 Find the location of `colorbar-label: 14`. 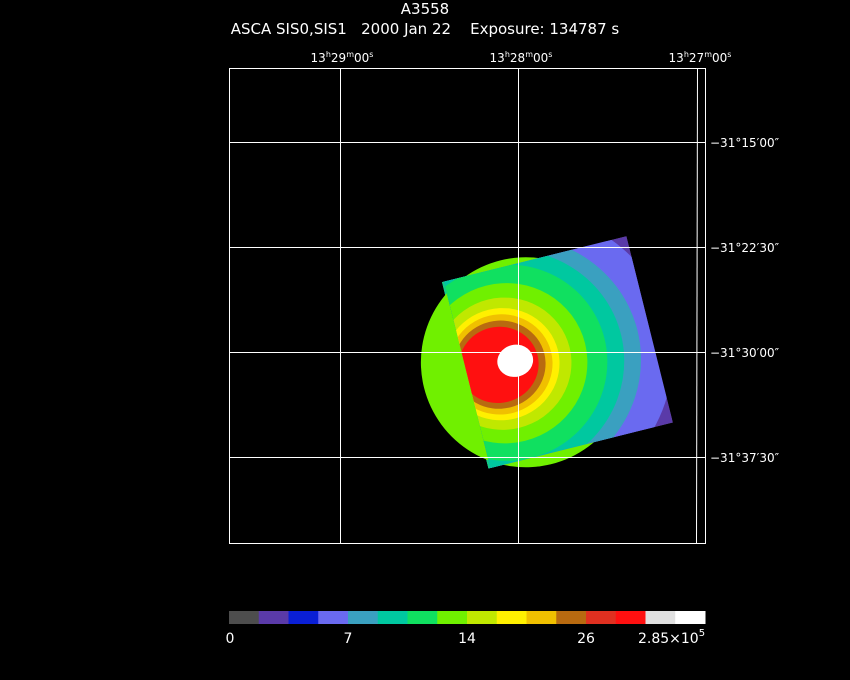

colorbar-label: 14 is located at coordinates (467, 639).